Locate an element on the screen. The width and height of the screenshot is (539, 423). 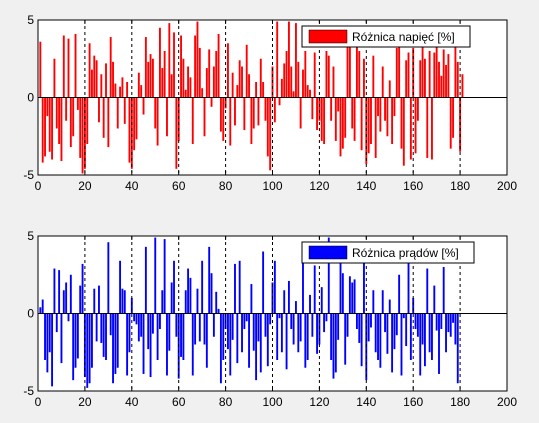
y-tick-label: 0 is located at coordinates (30, 314).